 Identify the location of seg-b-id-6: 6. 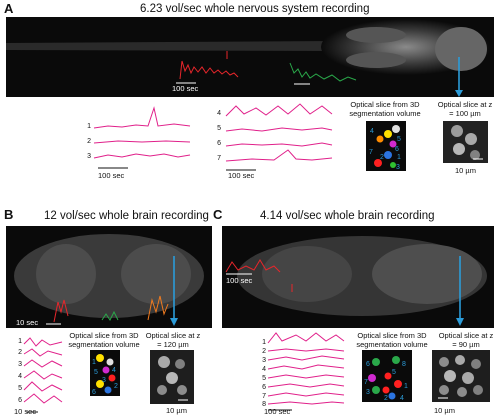
(94, 392).